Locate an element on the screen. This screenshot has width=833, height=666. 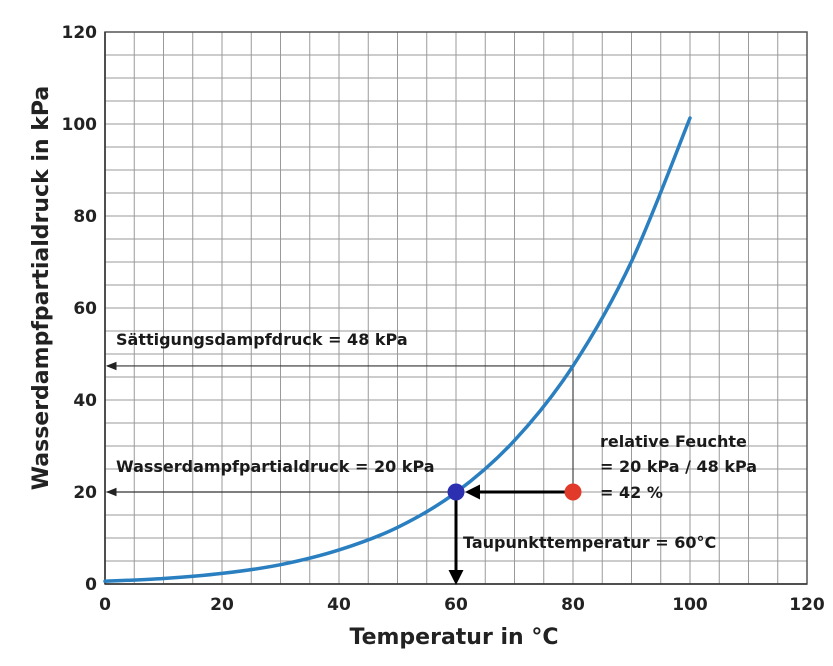
x-tick-label: 100 is located at coordinates (690, 605).